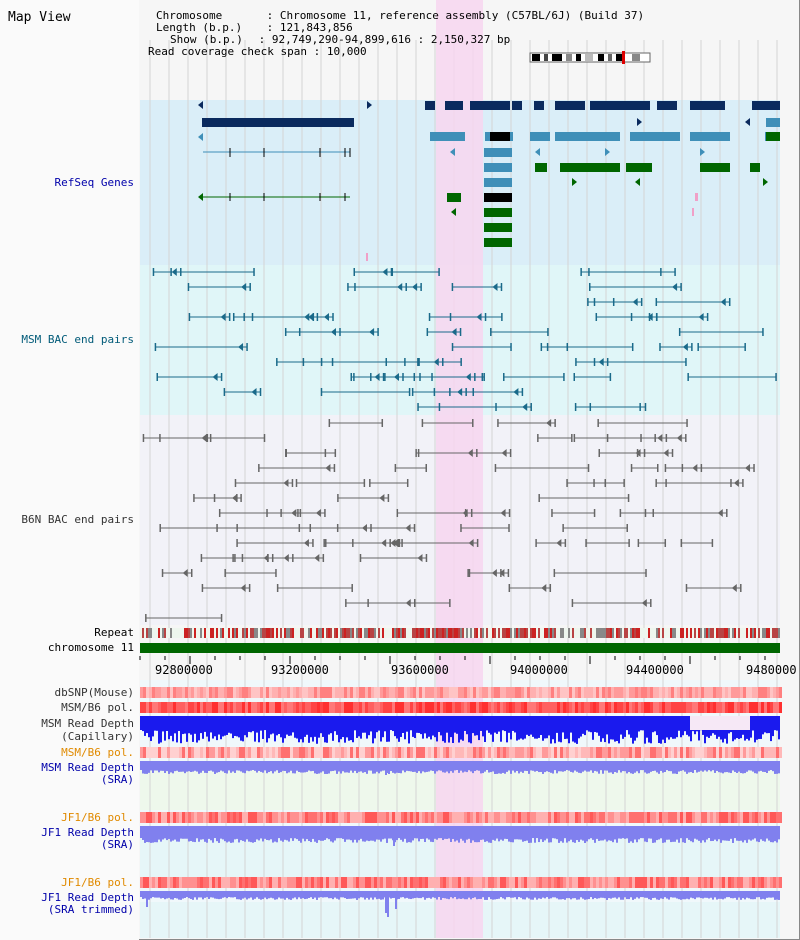 The image size is (800, 940). Describe the element at coordinates (94, 182) in the screenshot. I see `track-label-refseq: RefSeq Genes` at that location.